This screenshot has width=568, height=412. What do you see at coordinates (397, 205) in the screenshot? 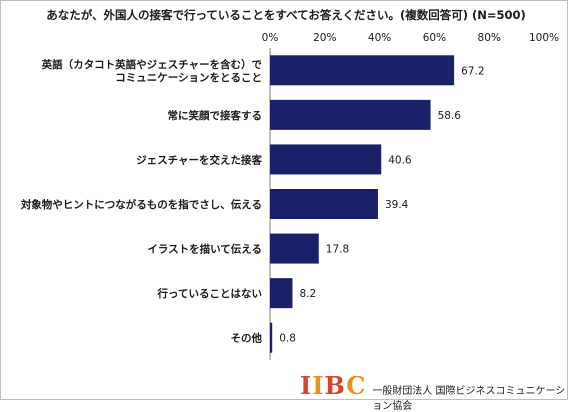
I see `value-label: 39.4` at bounding box center [397, 205].